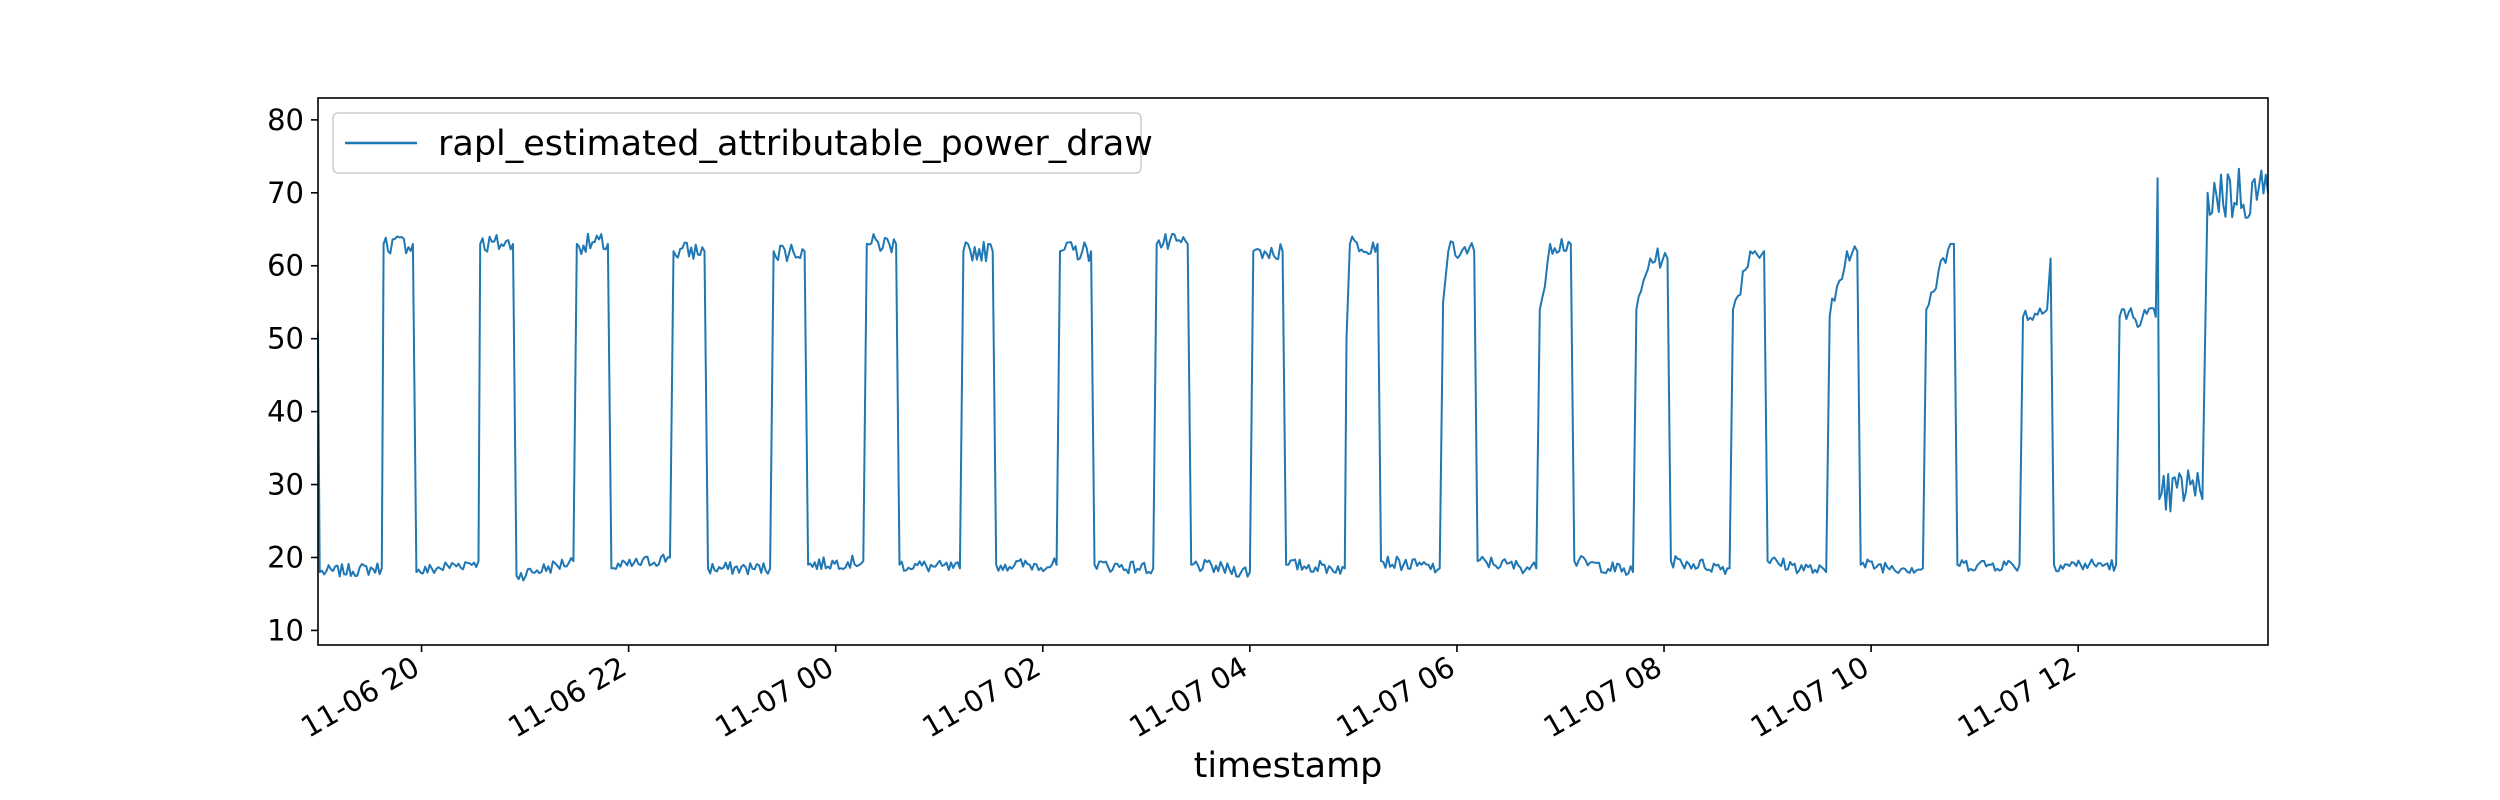  Describe the element at coordinates (285, 120) in the screenshot. I see `y-tick-label: 80` at that location.